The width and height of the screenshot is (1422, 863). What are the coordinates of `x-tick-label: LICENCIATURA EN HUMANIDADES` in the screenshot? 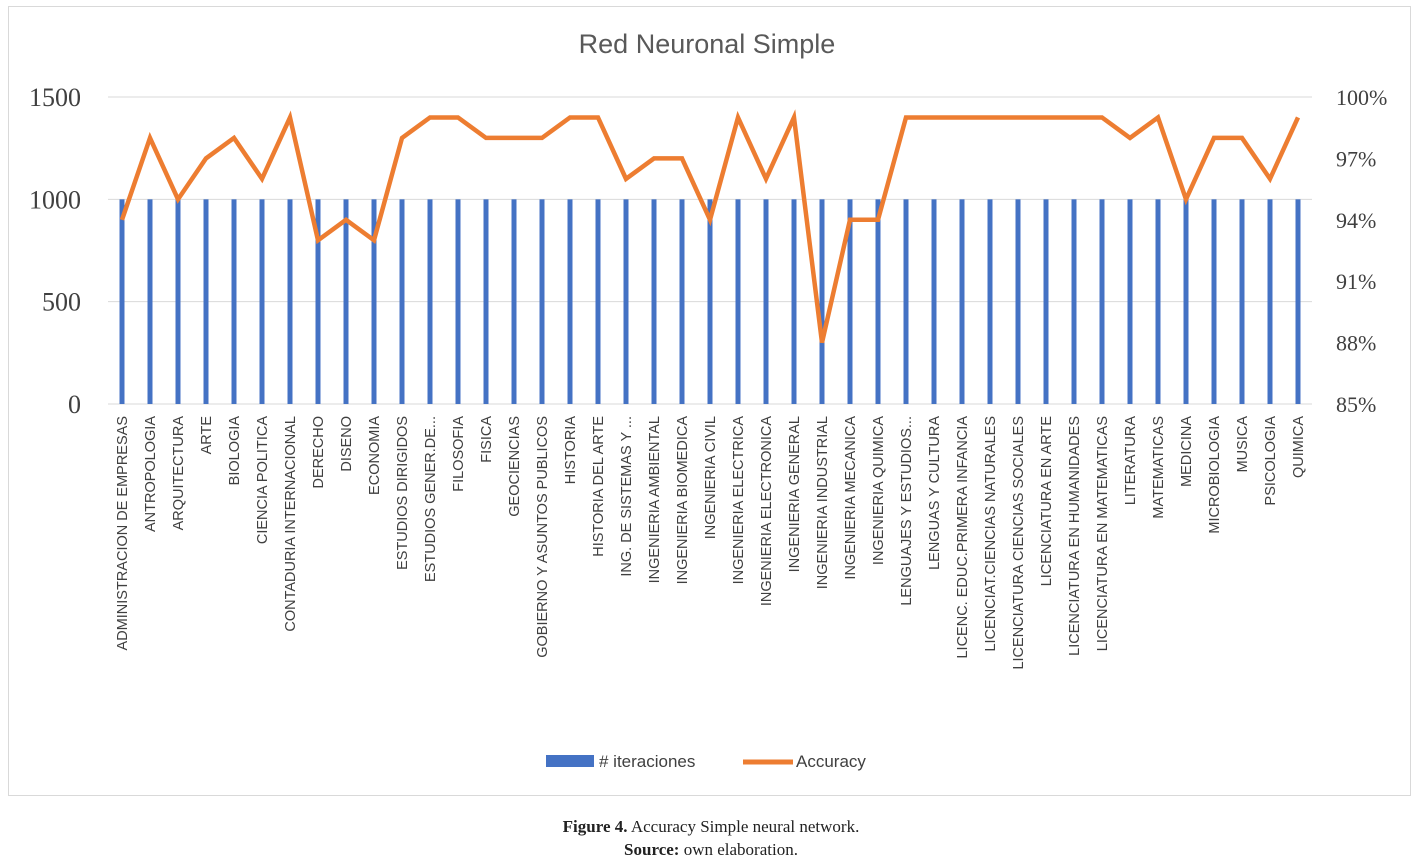 It's located at (1075, 536).